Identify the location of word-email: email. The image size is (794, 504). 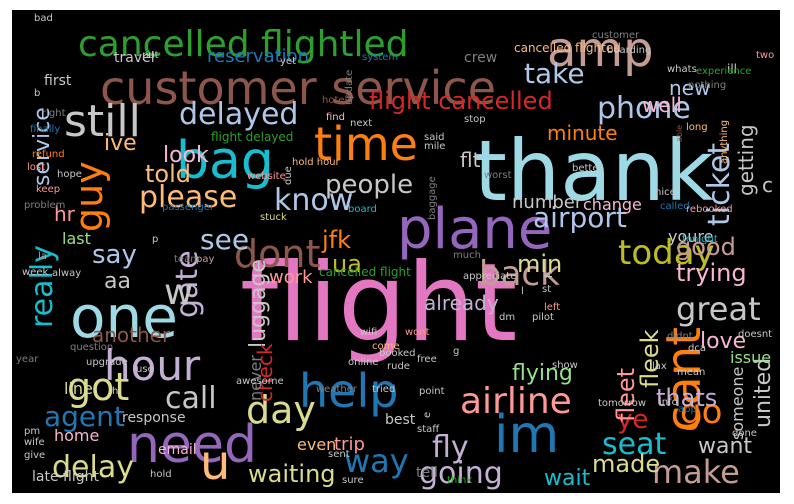
(177, 450).